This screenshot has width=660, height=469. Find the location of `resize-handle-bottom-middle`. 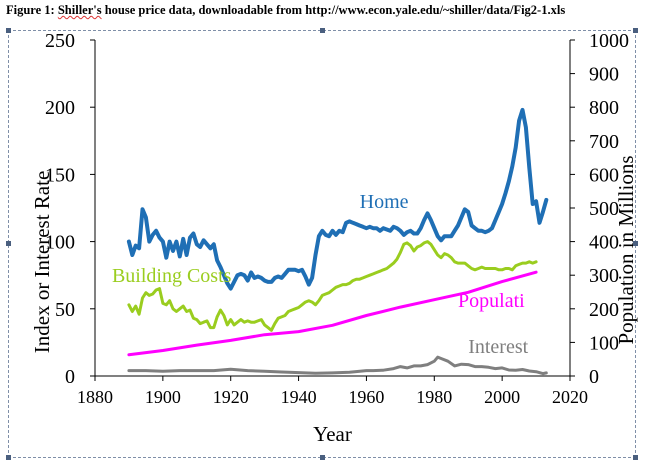

resize-handle-bottom-middle is located at coordinates (322, 457).